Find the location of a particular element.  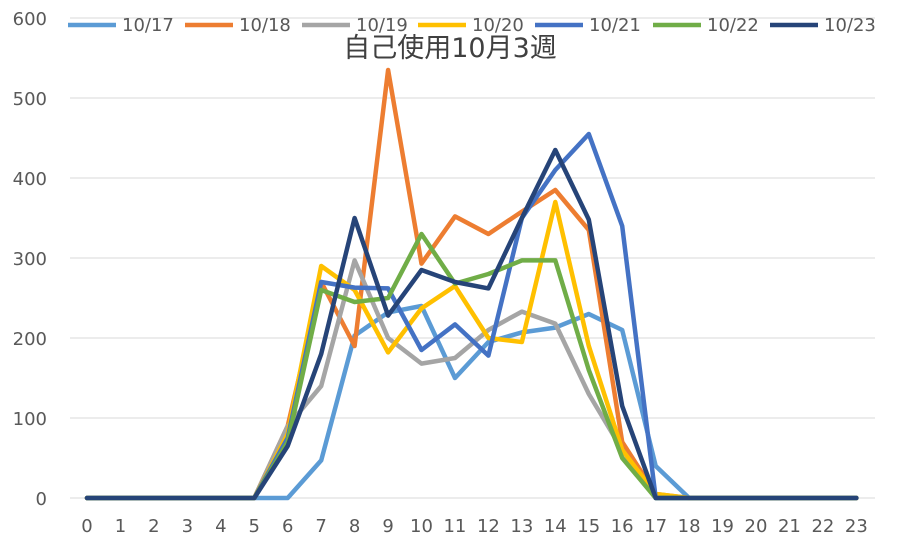

legend-label: 10/18 is located at coordinates (265, 25).